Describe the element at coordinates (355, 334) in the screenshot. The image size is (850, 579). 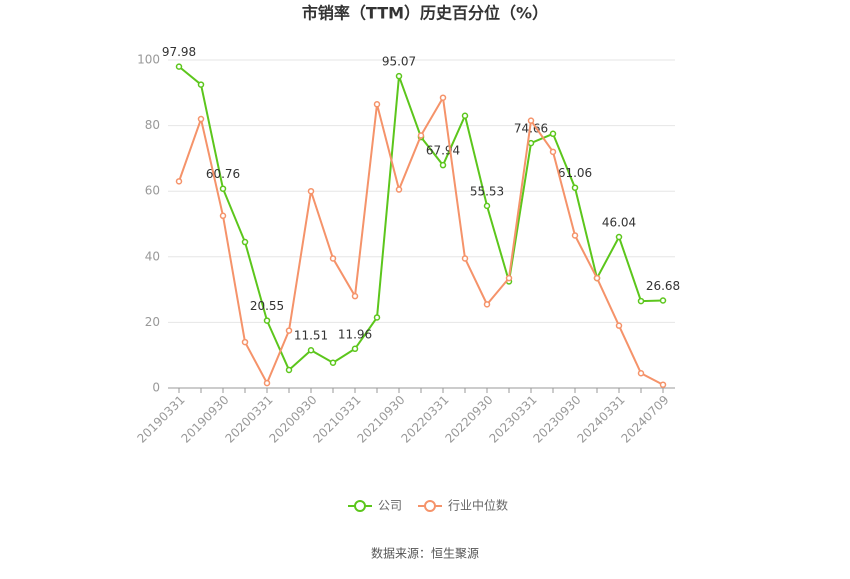
I see `data-label: 11.96` at that location.